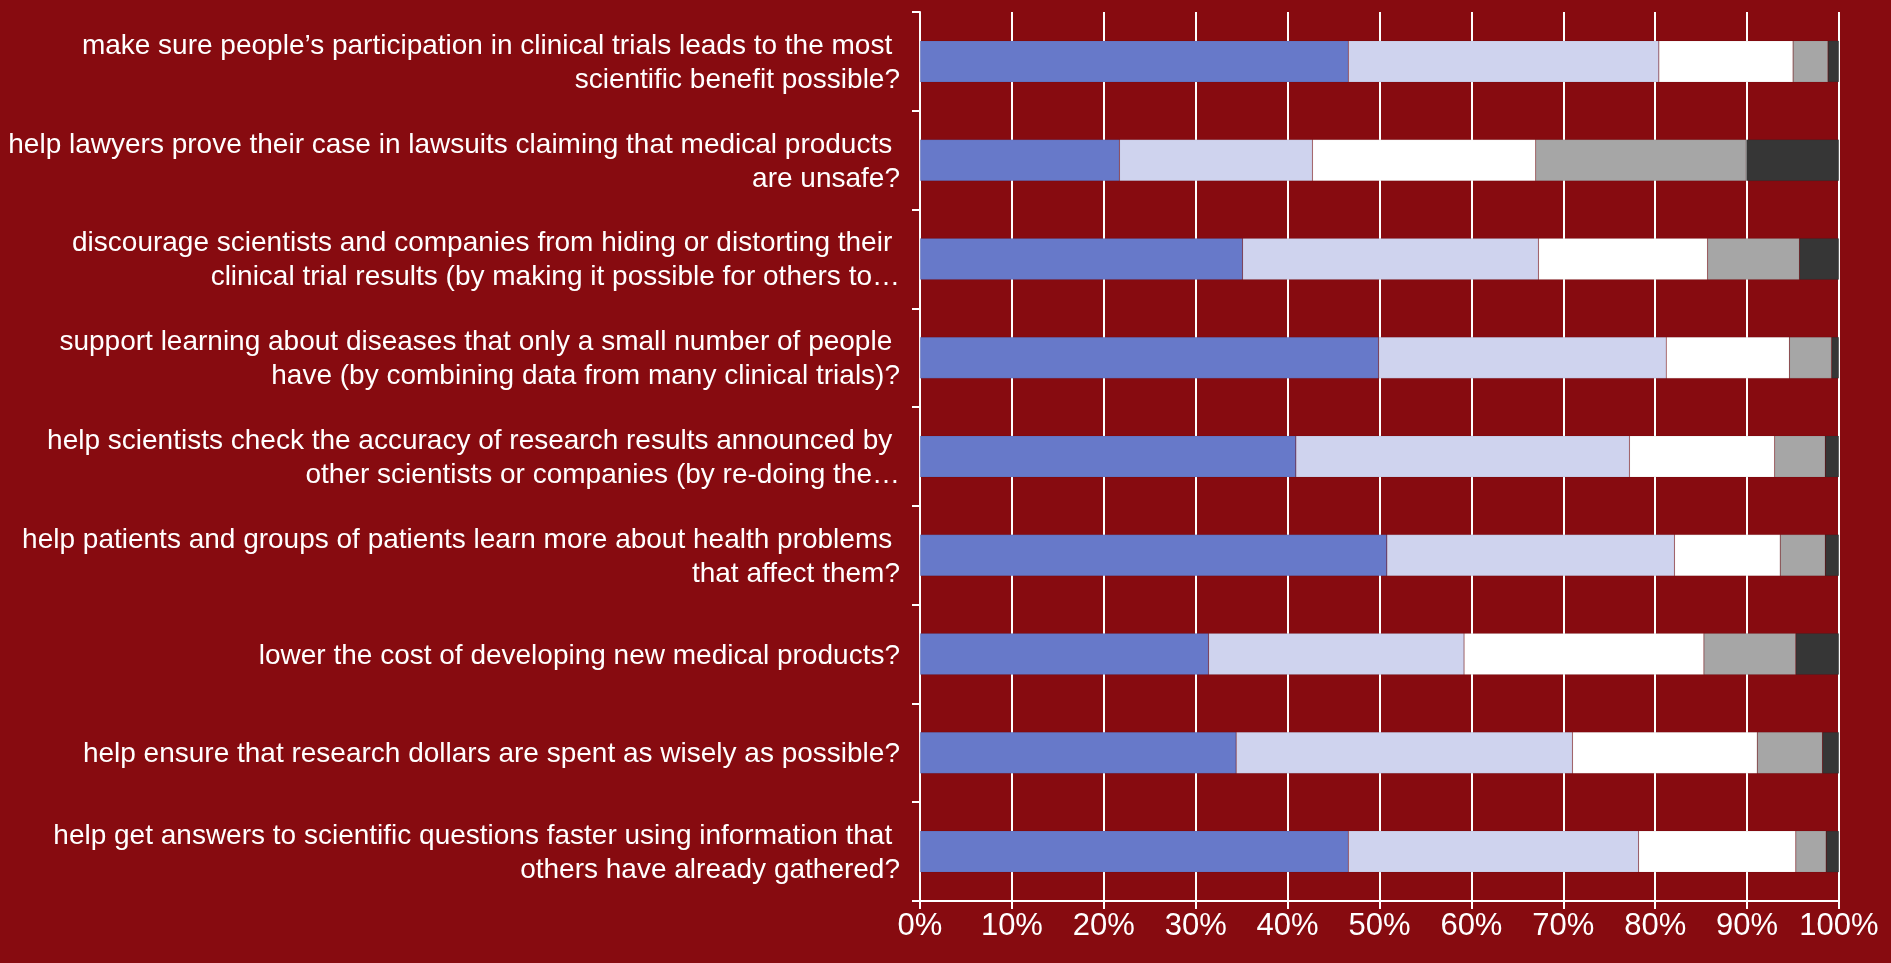 The height and width of the screenshot is (963, 1891). What do you see at coordinates (1379, 924) in the screenshot?
I see `x-tick-label: 50%` at bounding box center [1379, 924].